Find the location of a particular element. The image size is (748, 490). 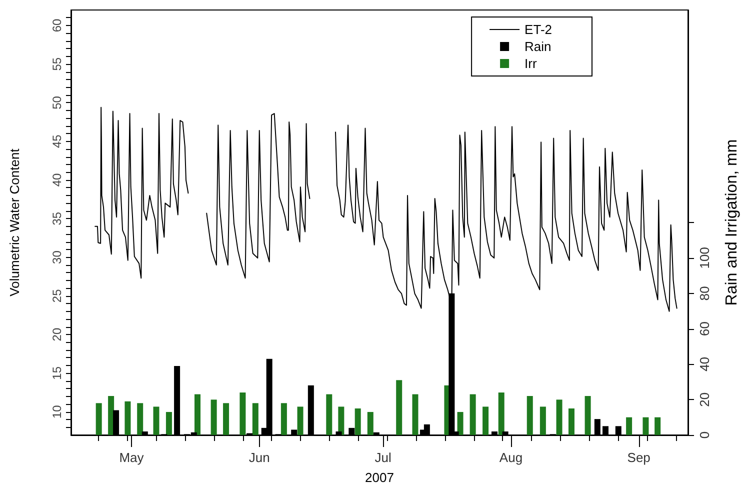

y2-axis-title: Rain and Irrigation, mm is located at coordinates (732, 222).